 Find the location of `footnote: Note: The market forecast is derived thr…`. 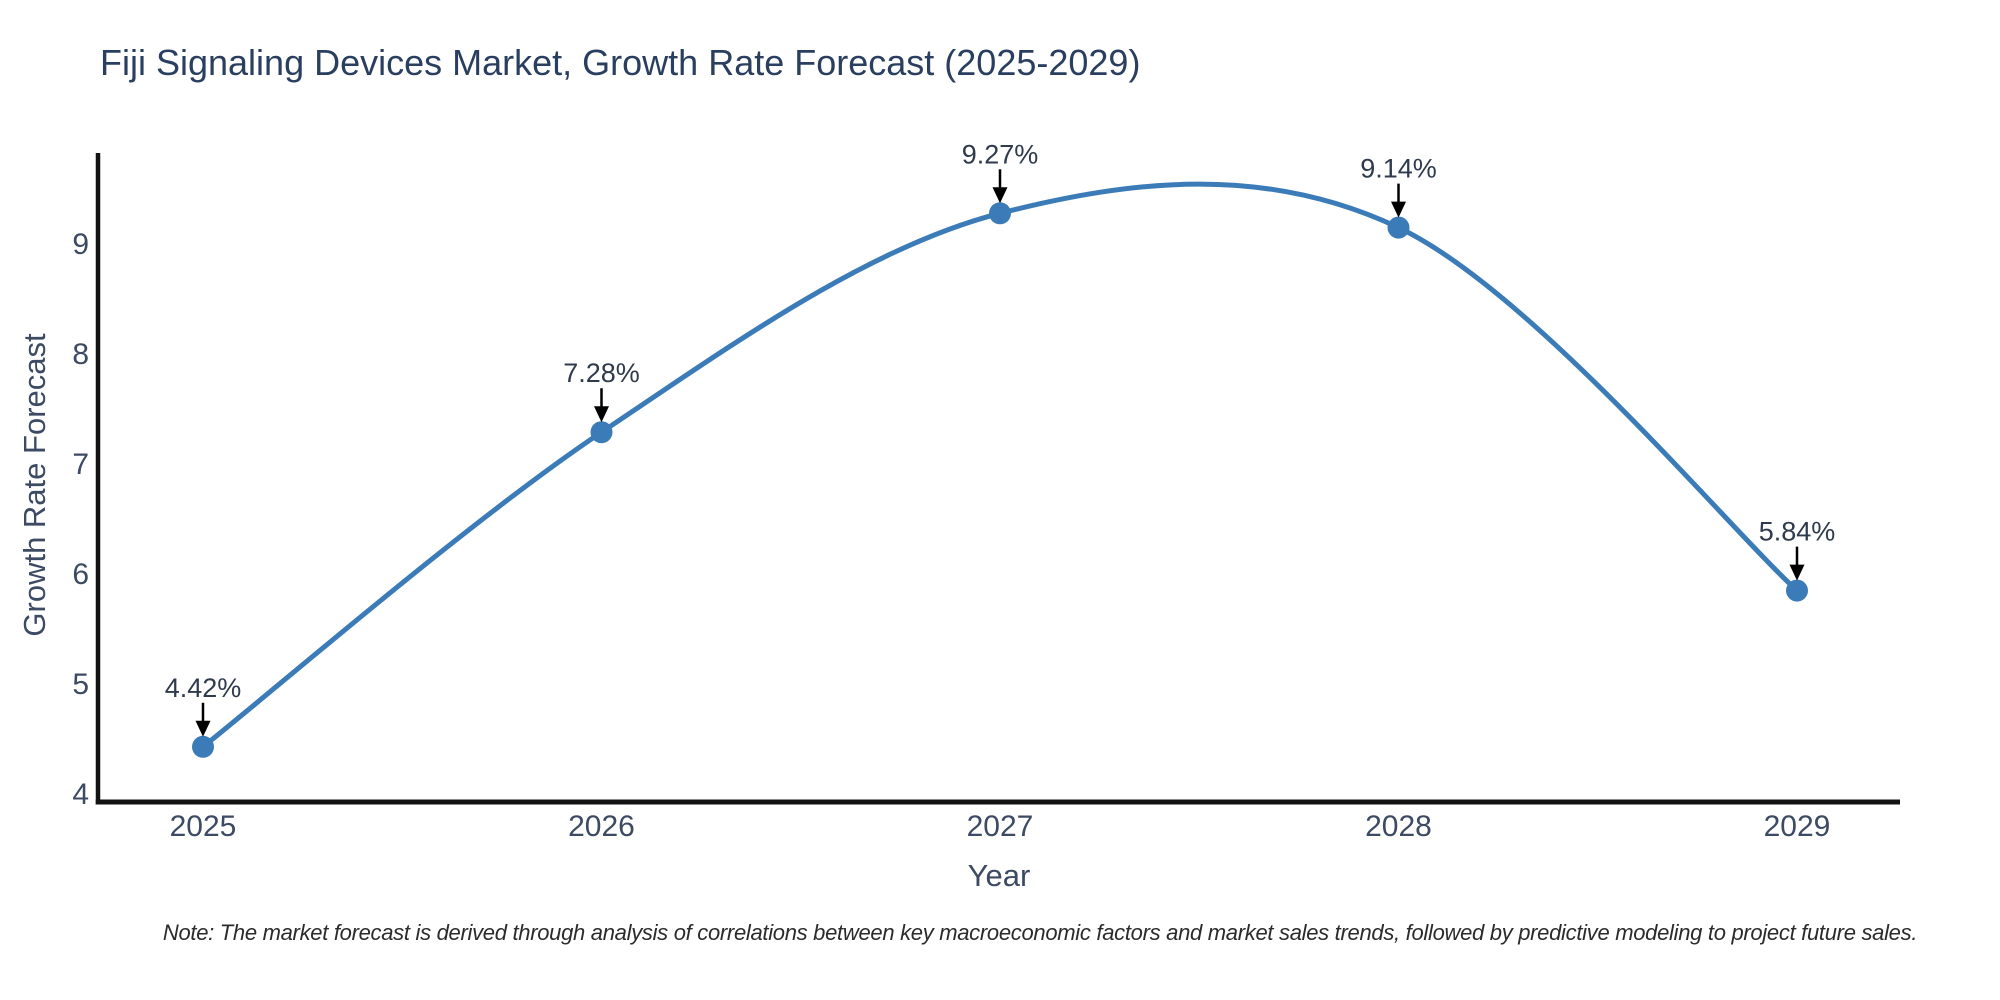

footnote: Note: The market forecast is derived thr… is located at coordinates (1040, 932).